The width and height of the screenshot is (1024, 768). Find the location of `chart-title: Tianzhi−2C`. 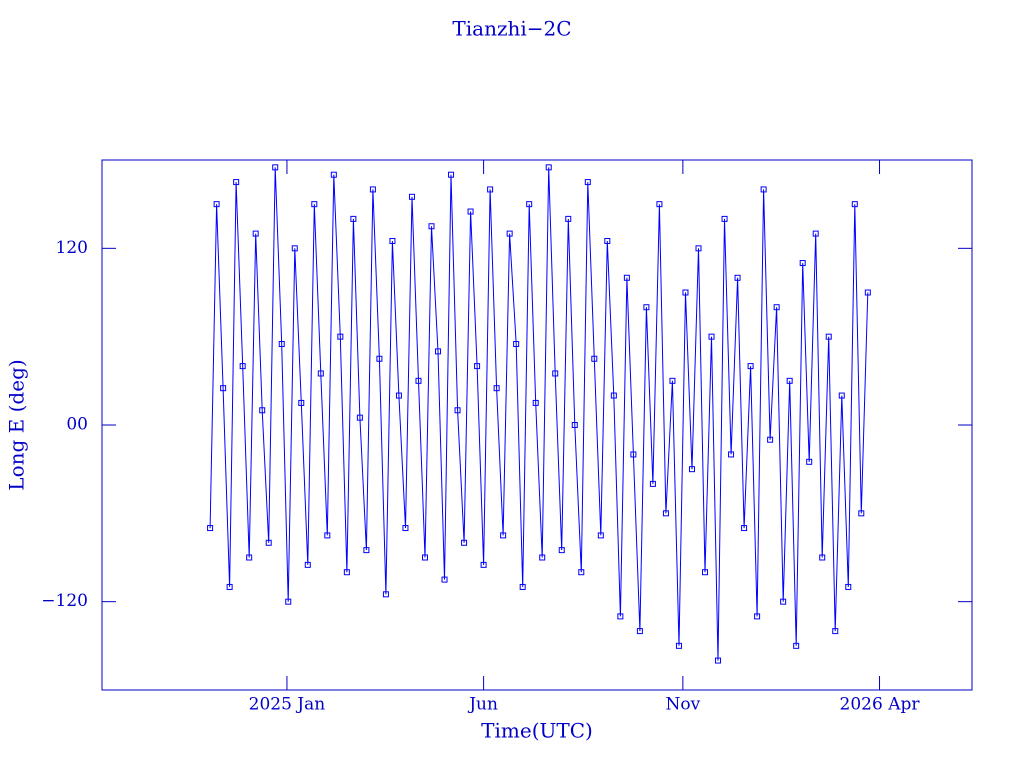

chart-title: Tianzhi−2C is located at coordinates (511, 29).